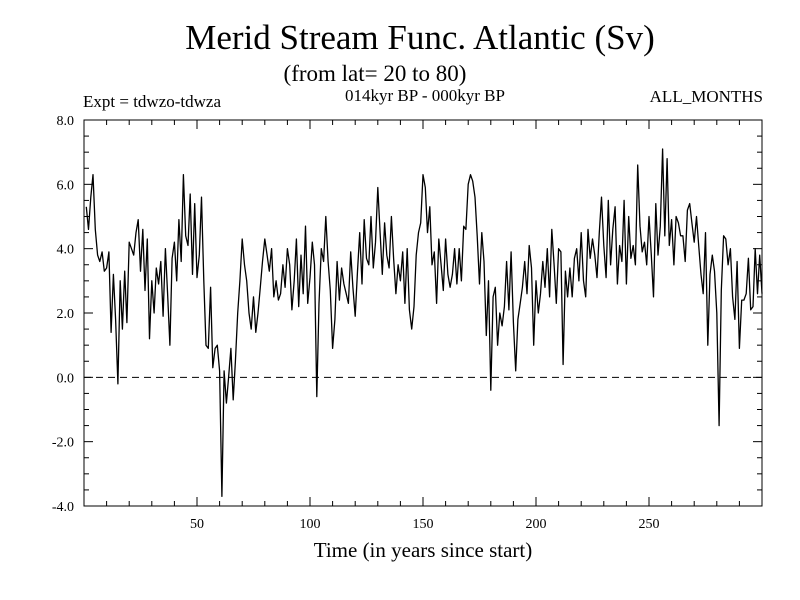  Describe the element at coordinates (425, 95) in the screenshot. I see `period-label: 014kyr BP - 000kyr BP` at that location.